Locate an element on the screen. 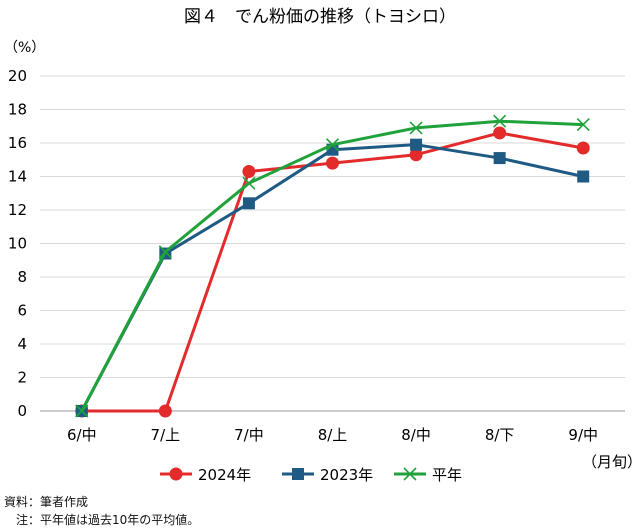 Image resolution: width=640 pixels, height=531 pixels. y-tick-label: 20 is located at coordinates (17, 76).